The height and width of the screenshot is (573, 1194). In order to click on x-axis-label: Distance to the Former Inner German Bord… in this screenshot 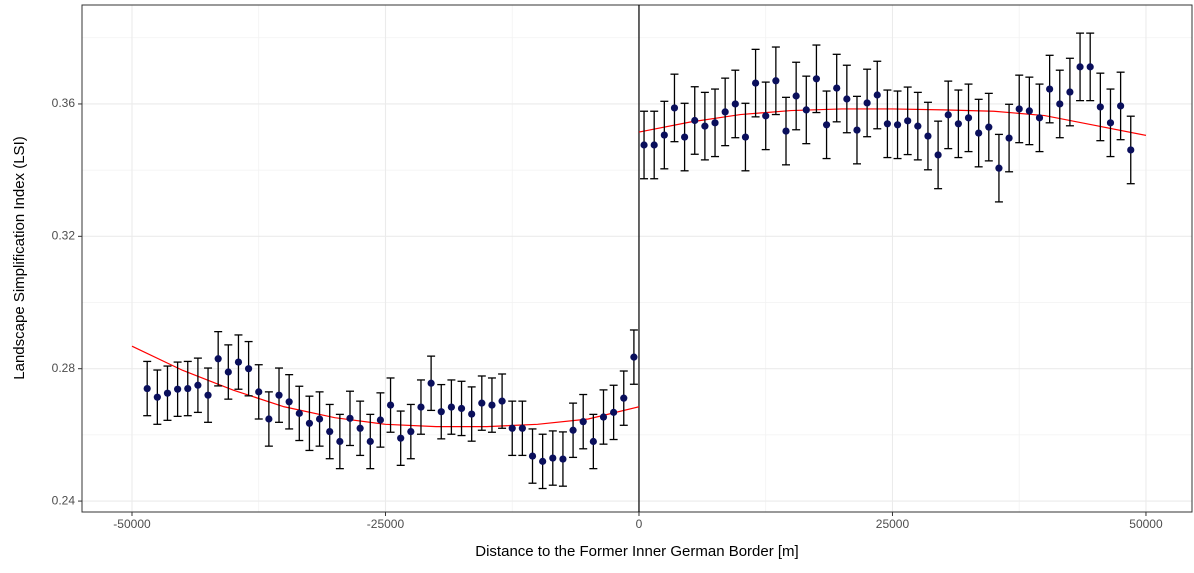, I will do `click(636, 551)`.